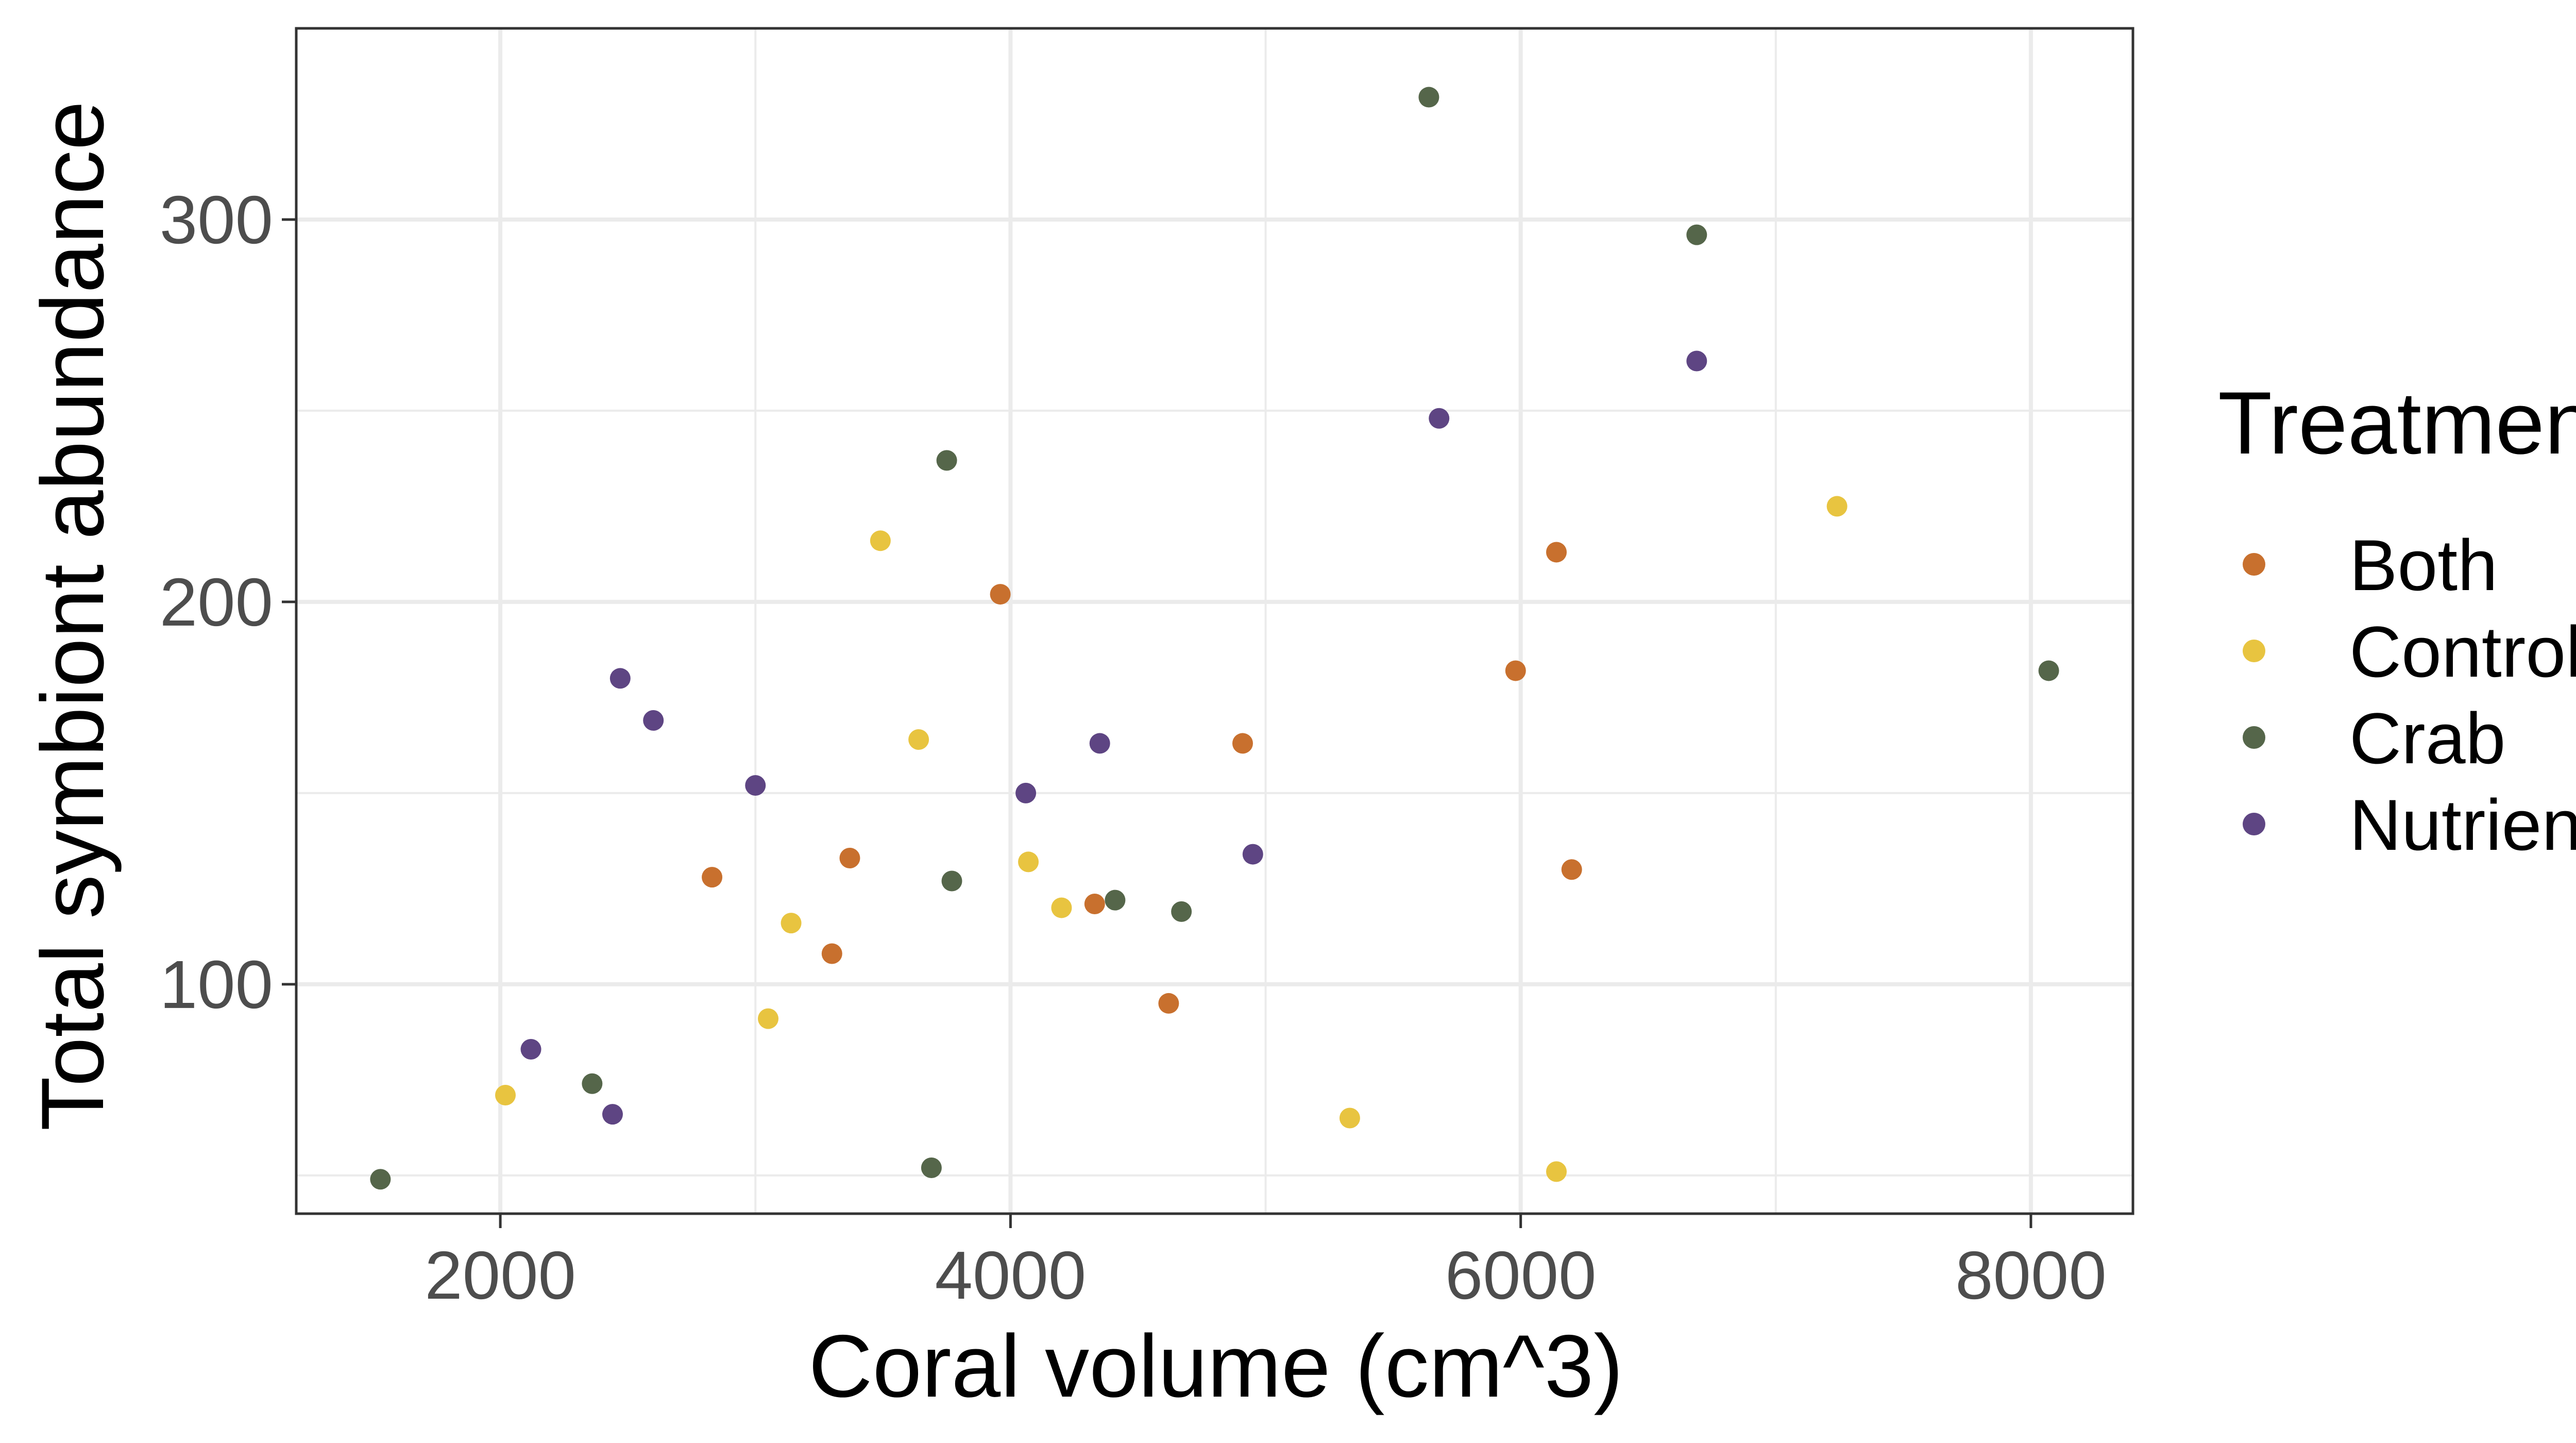  What do you see at coordinates (2423, 565) in the screenshot?
I see `legend-label-both: Both` at bounding box center [2423, 565].